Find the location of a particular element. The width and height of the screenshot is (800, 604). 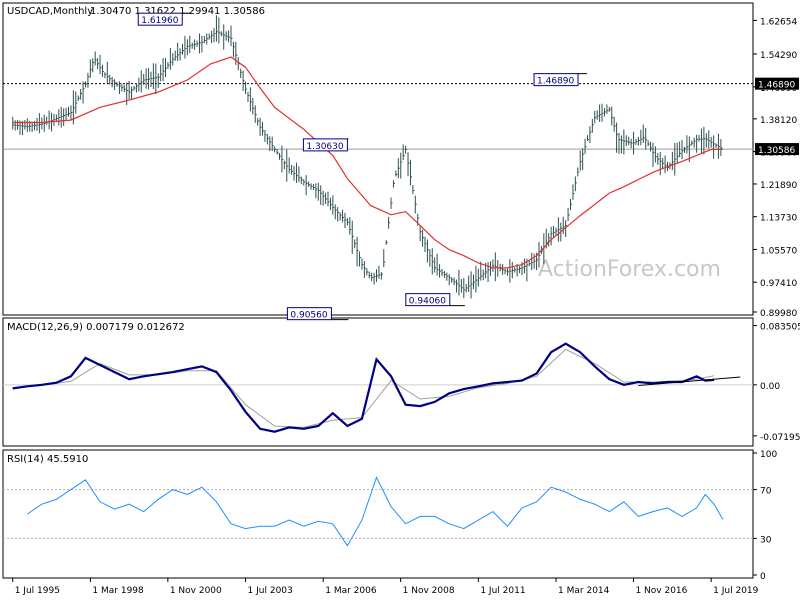

price-axis-label: 1.05570 is located at coordinates (778, 251).